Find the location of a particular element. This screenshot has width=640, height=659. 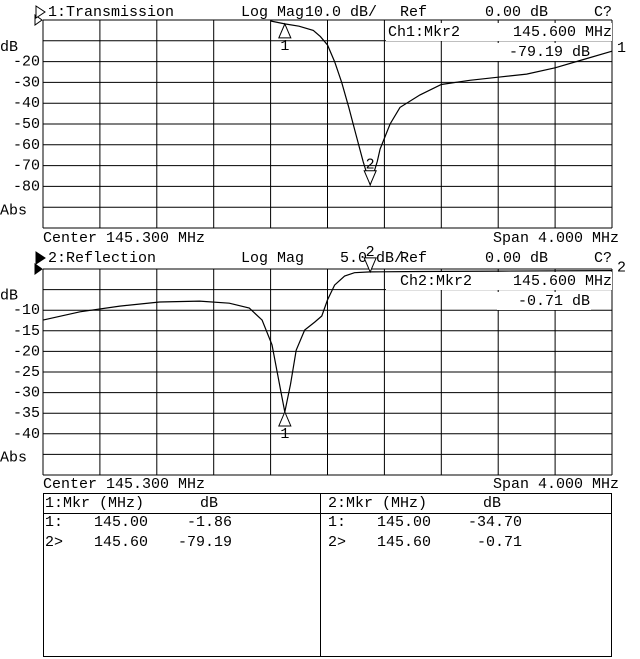

y-tick-label: -50 is located at coordinates (26, 124).